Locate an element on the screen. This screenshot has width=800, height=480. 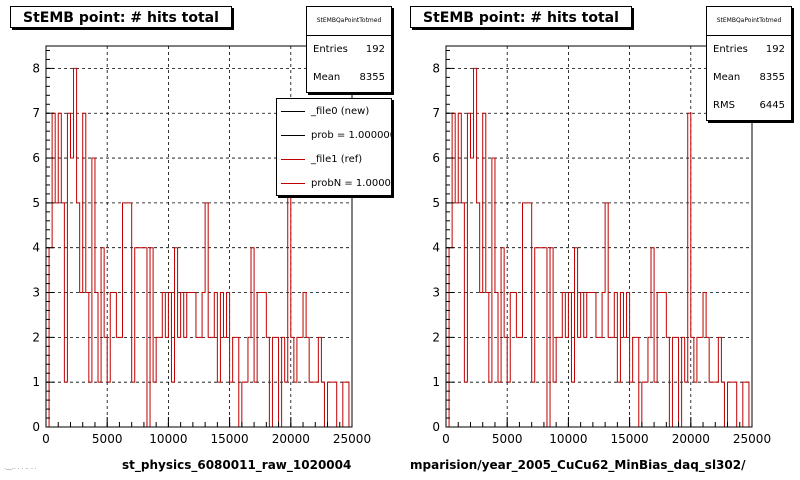
legend-entry: _file0 (new) is located at coordinates (334, 111).